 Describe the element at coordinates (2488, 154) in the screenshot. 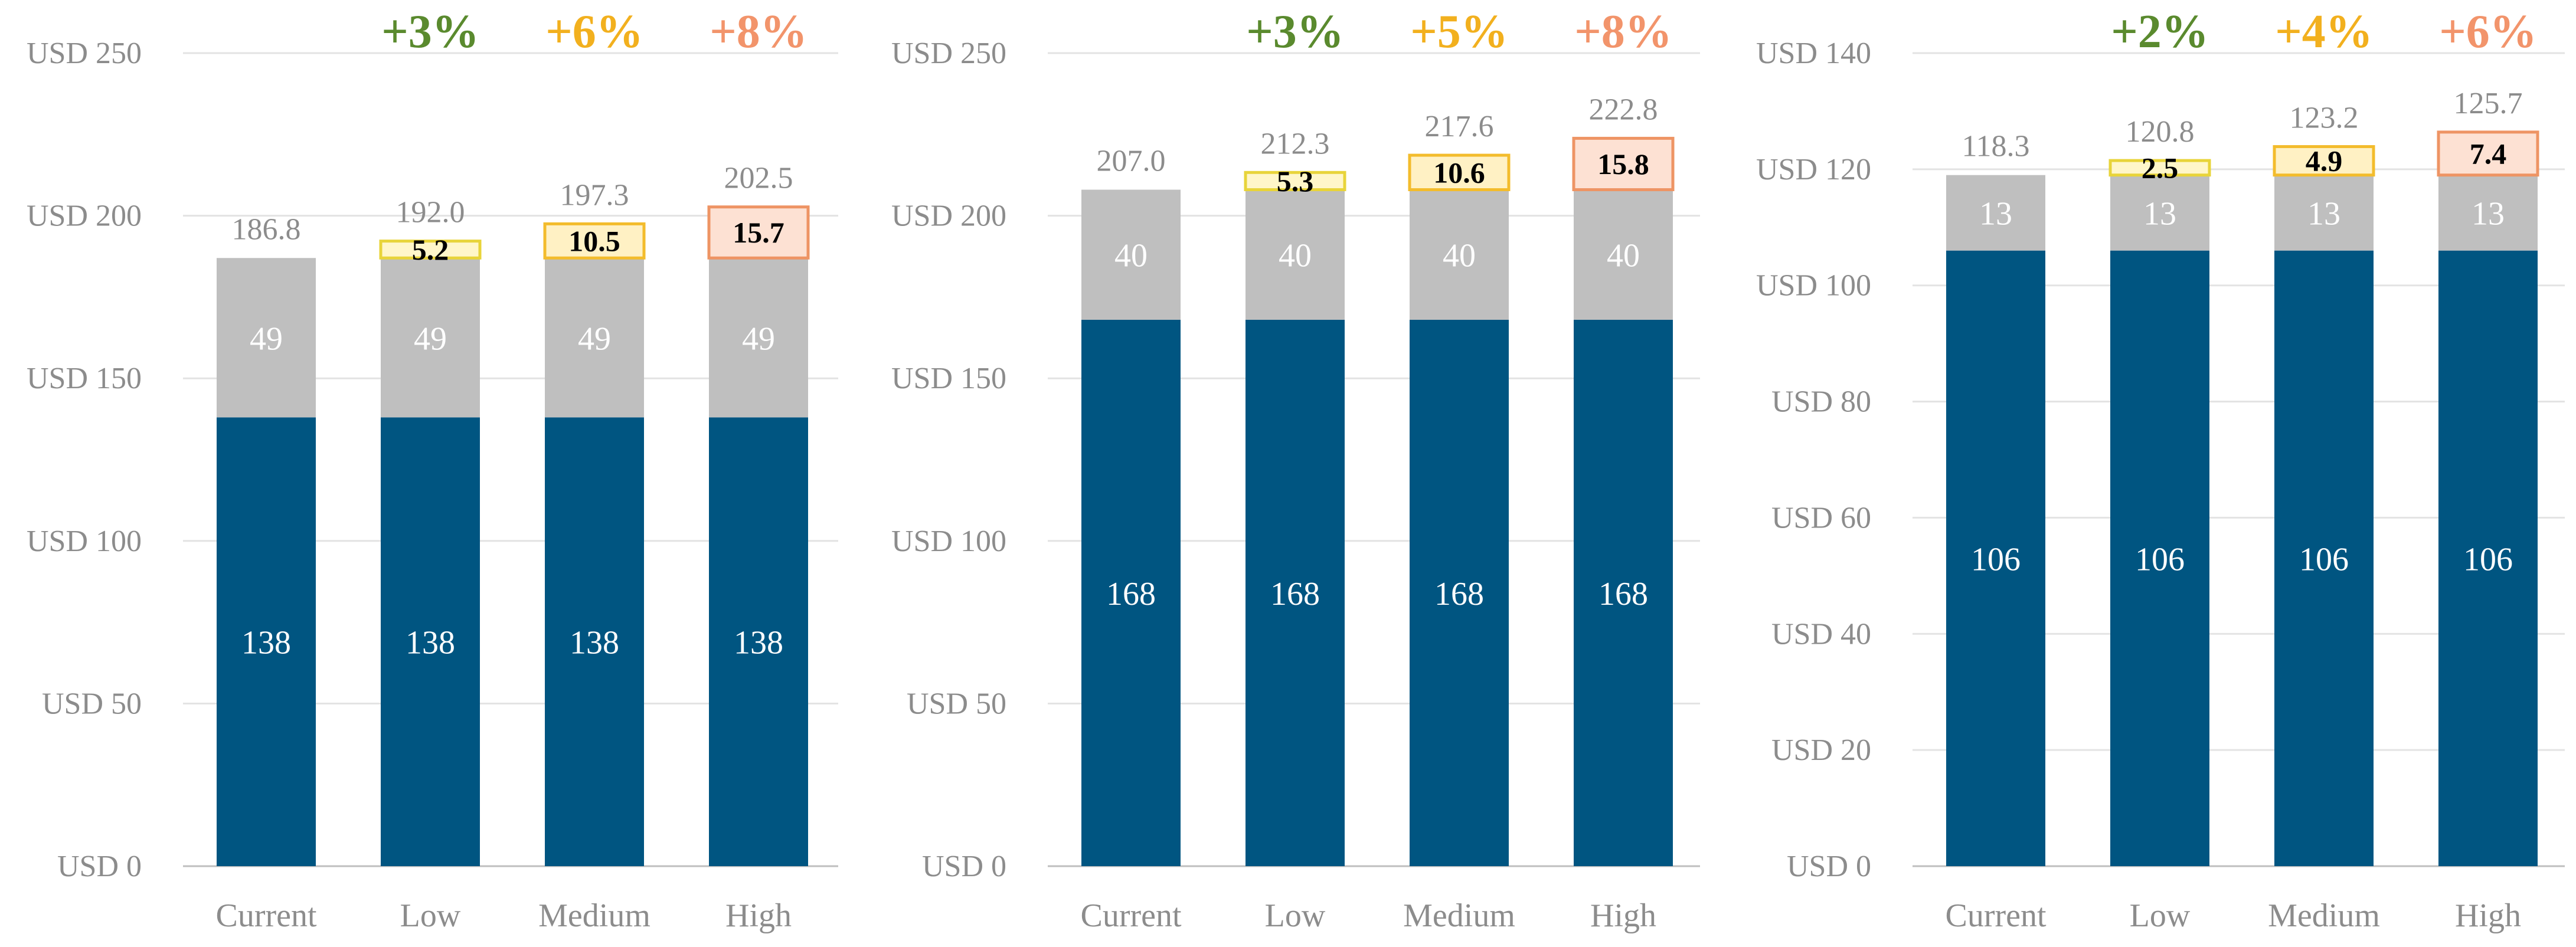

I see `data-label-increase: 7.4` at that location.